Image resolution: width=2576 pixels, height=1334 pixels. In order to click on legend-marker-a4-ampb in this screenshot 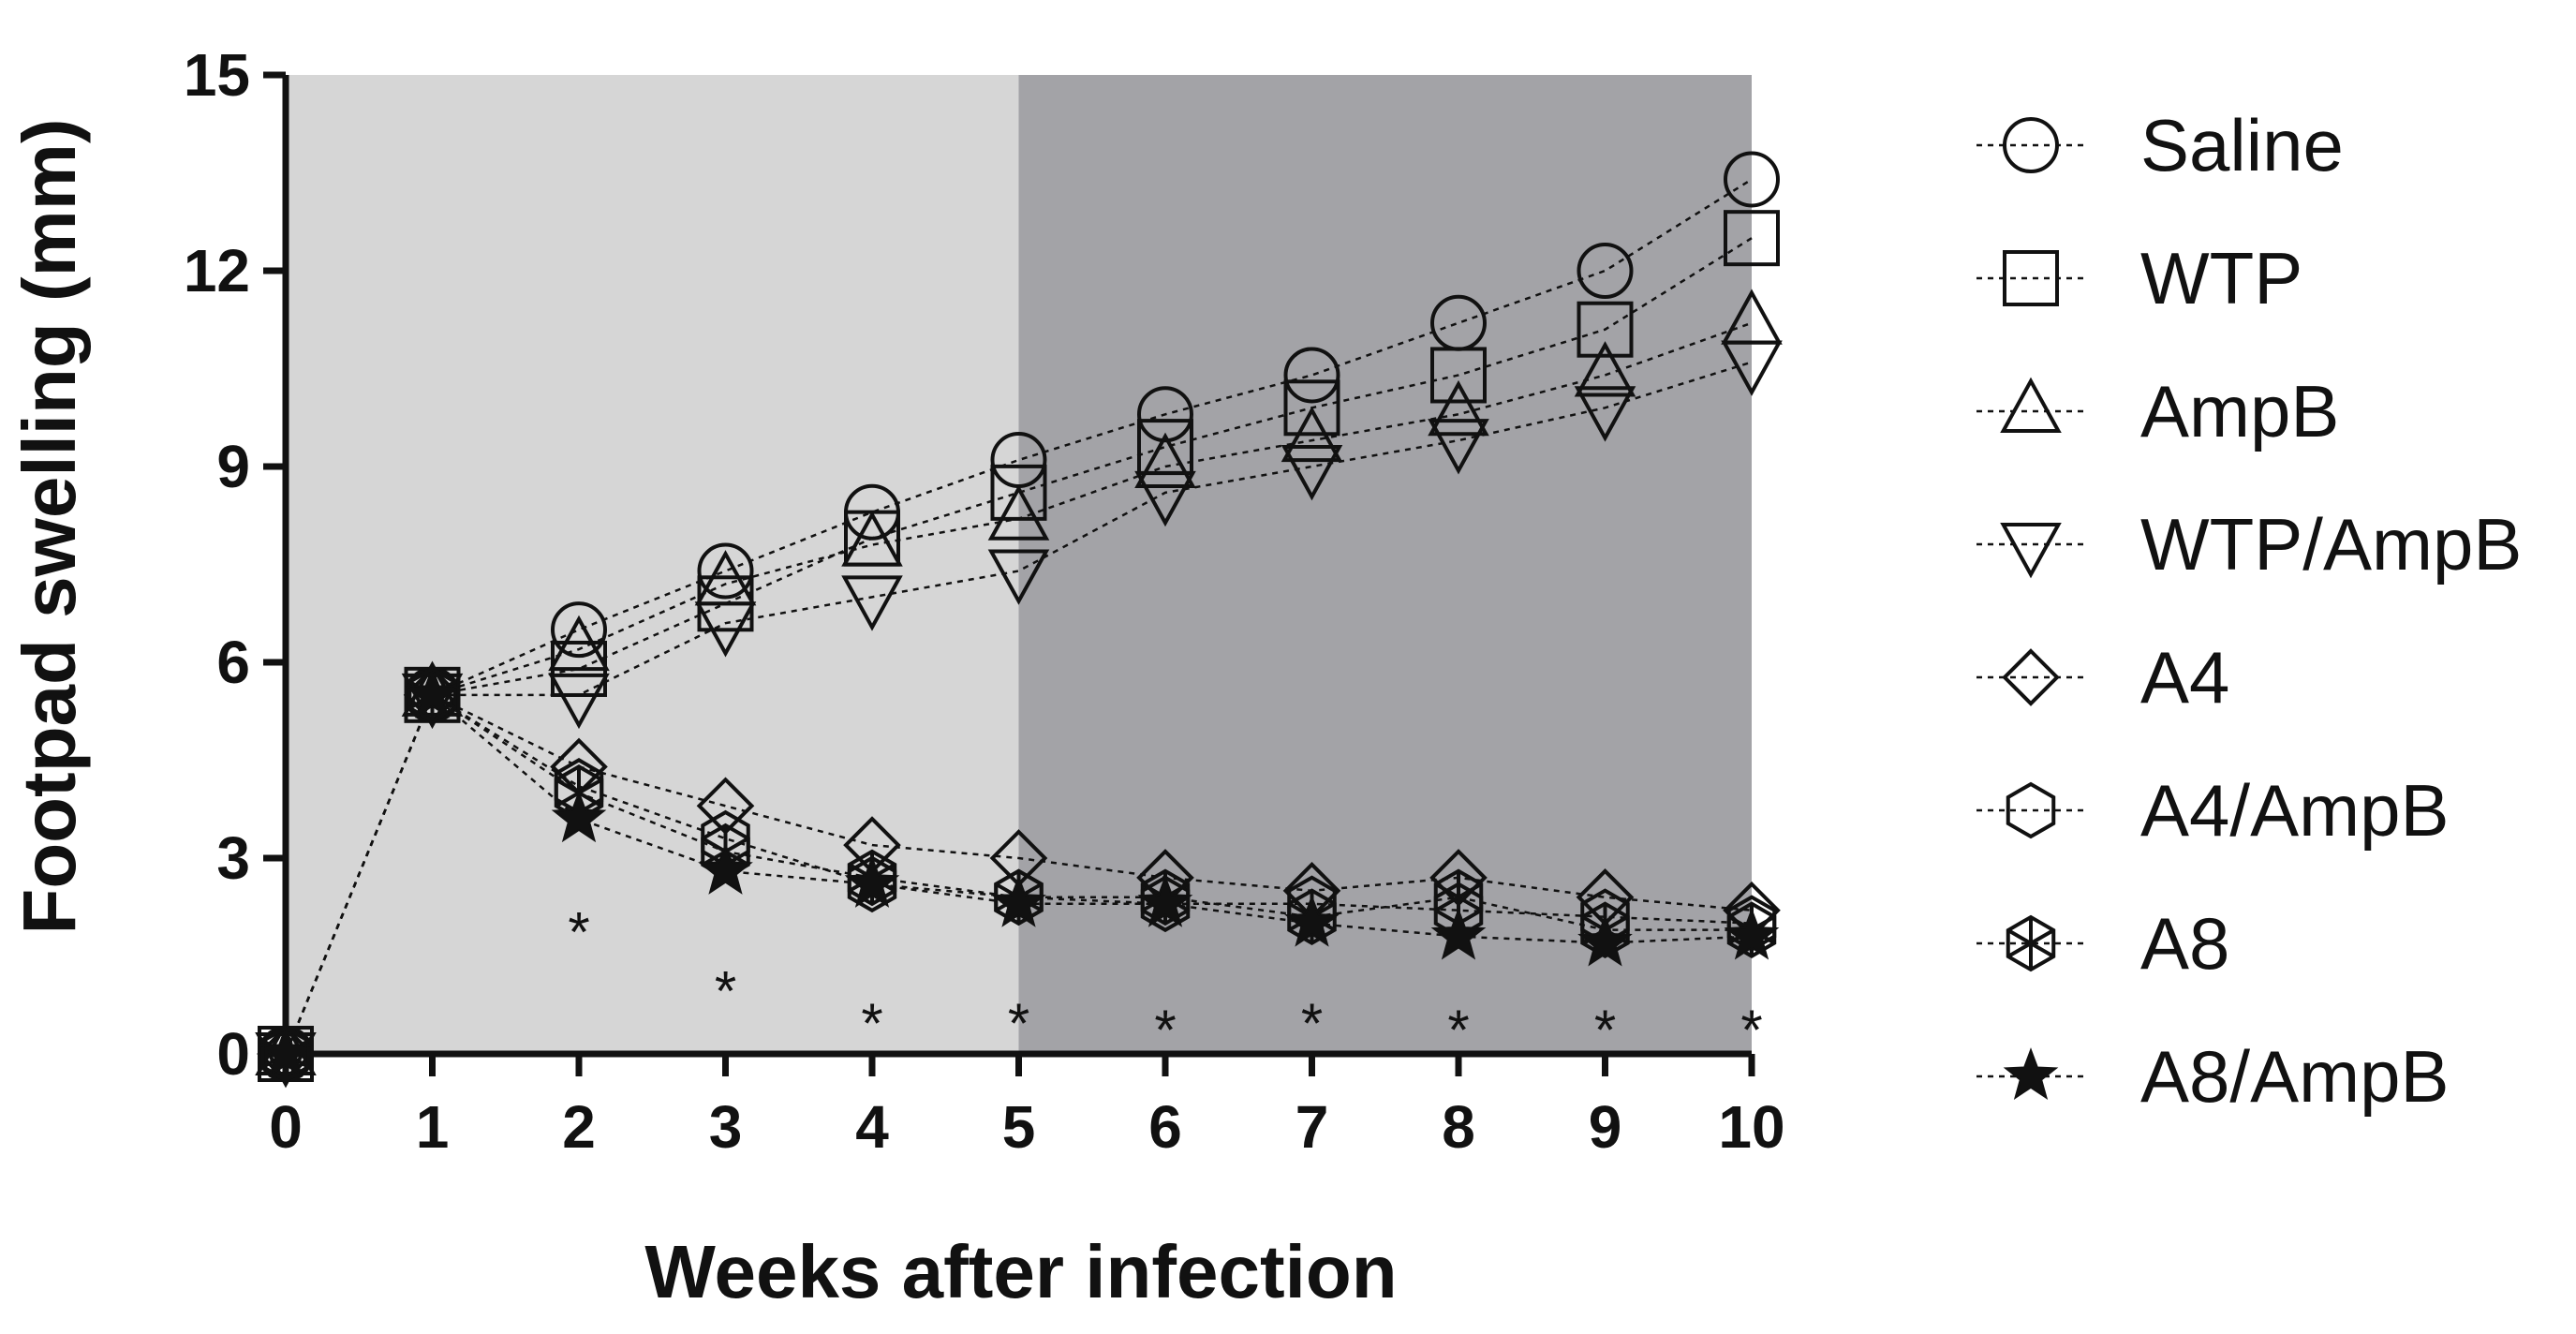, I will do `click(2031, 810)`.